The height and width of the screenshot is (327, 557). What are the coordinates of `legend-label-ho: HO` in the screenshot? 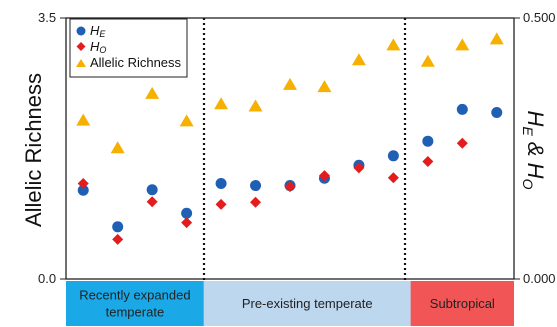 It's located at (98, 47).